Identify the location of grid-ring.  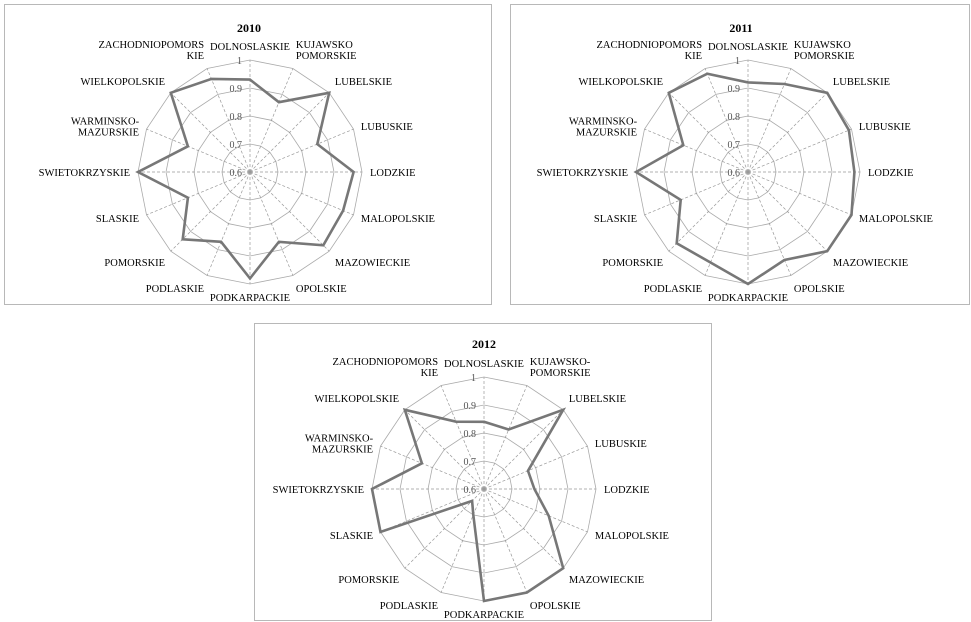
(748, 172).